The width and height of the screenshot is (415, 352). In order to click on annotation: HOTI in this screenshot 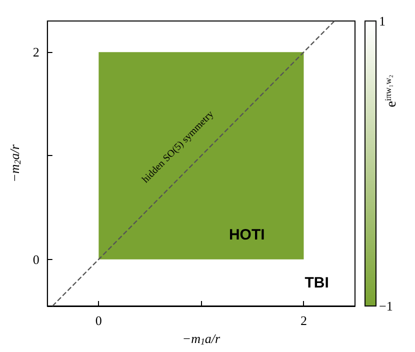, I will do `click(246, 235)`.